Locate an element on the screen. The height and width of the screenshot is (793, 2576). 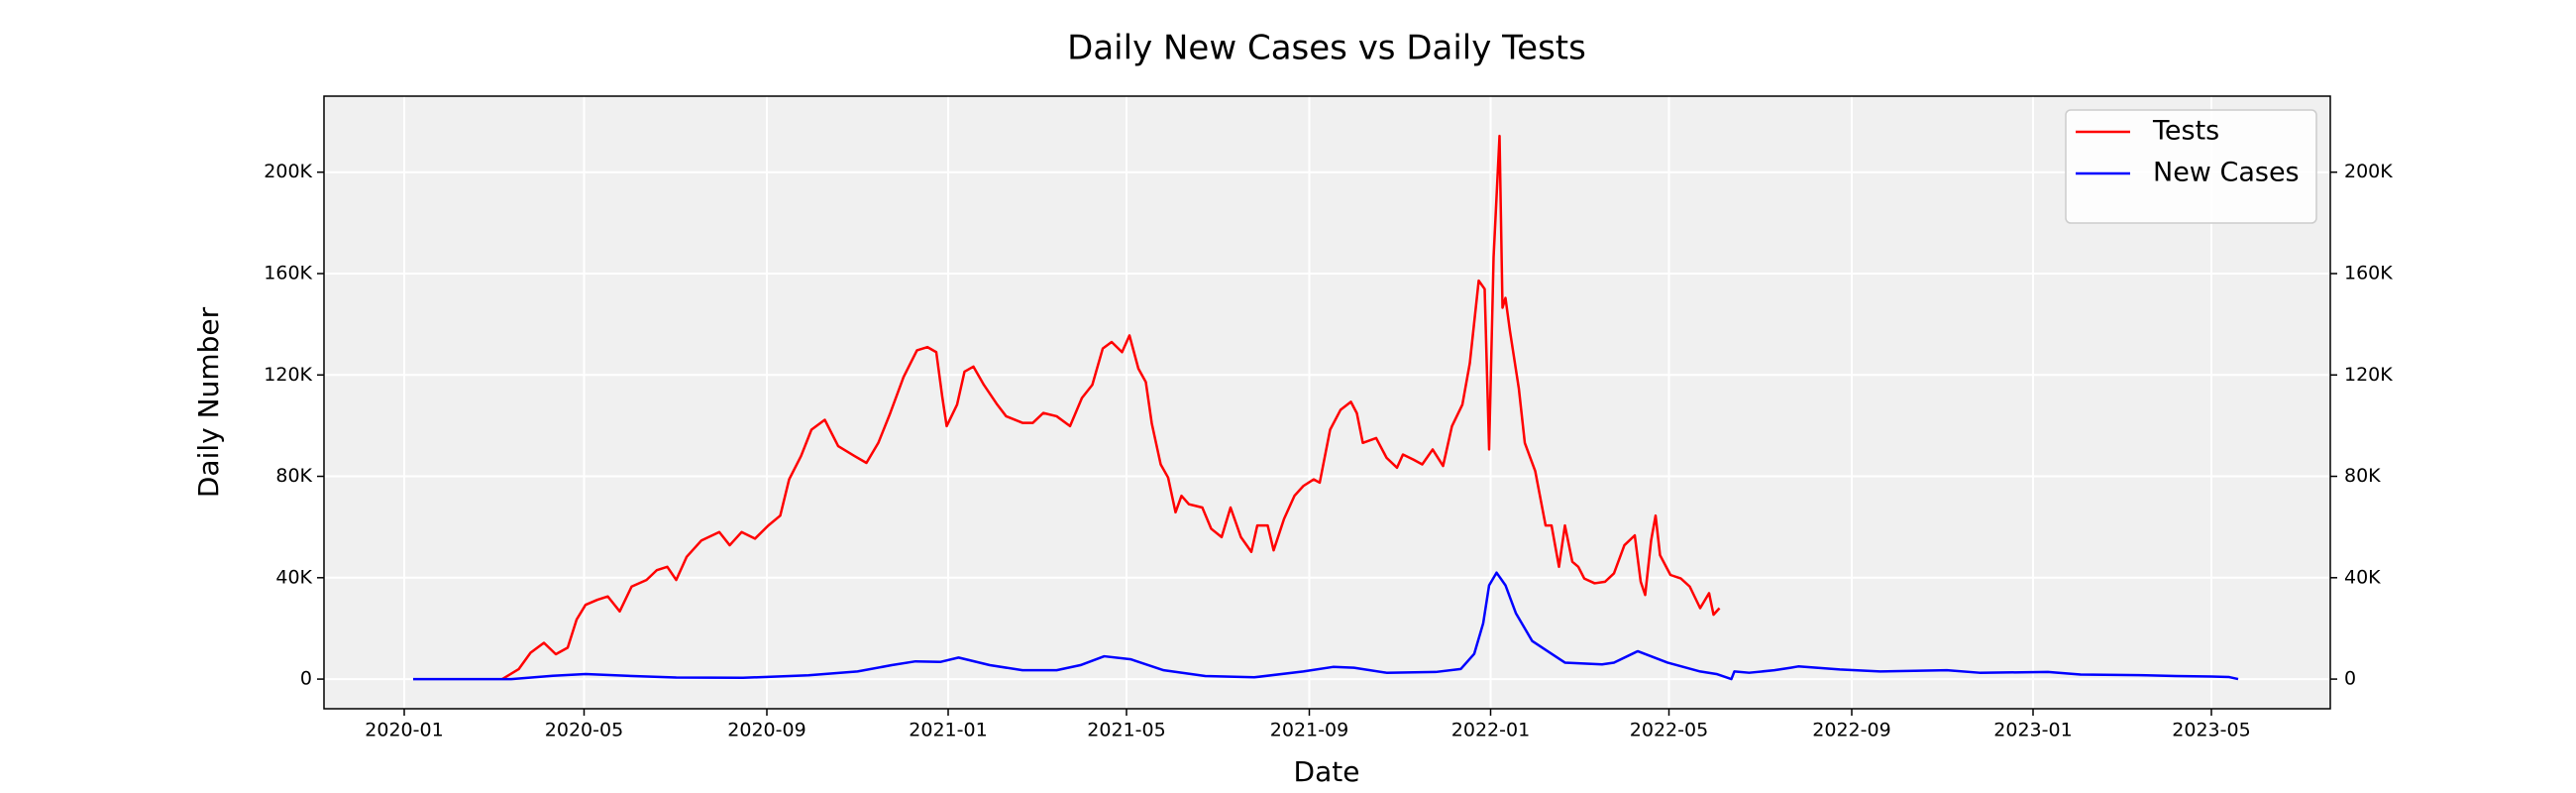
legend-label: New Cases is located at coordinates (2226, 173).